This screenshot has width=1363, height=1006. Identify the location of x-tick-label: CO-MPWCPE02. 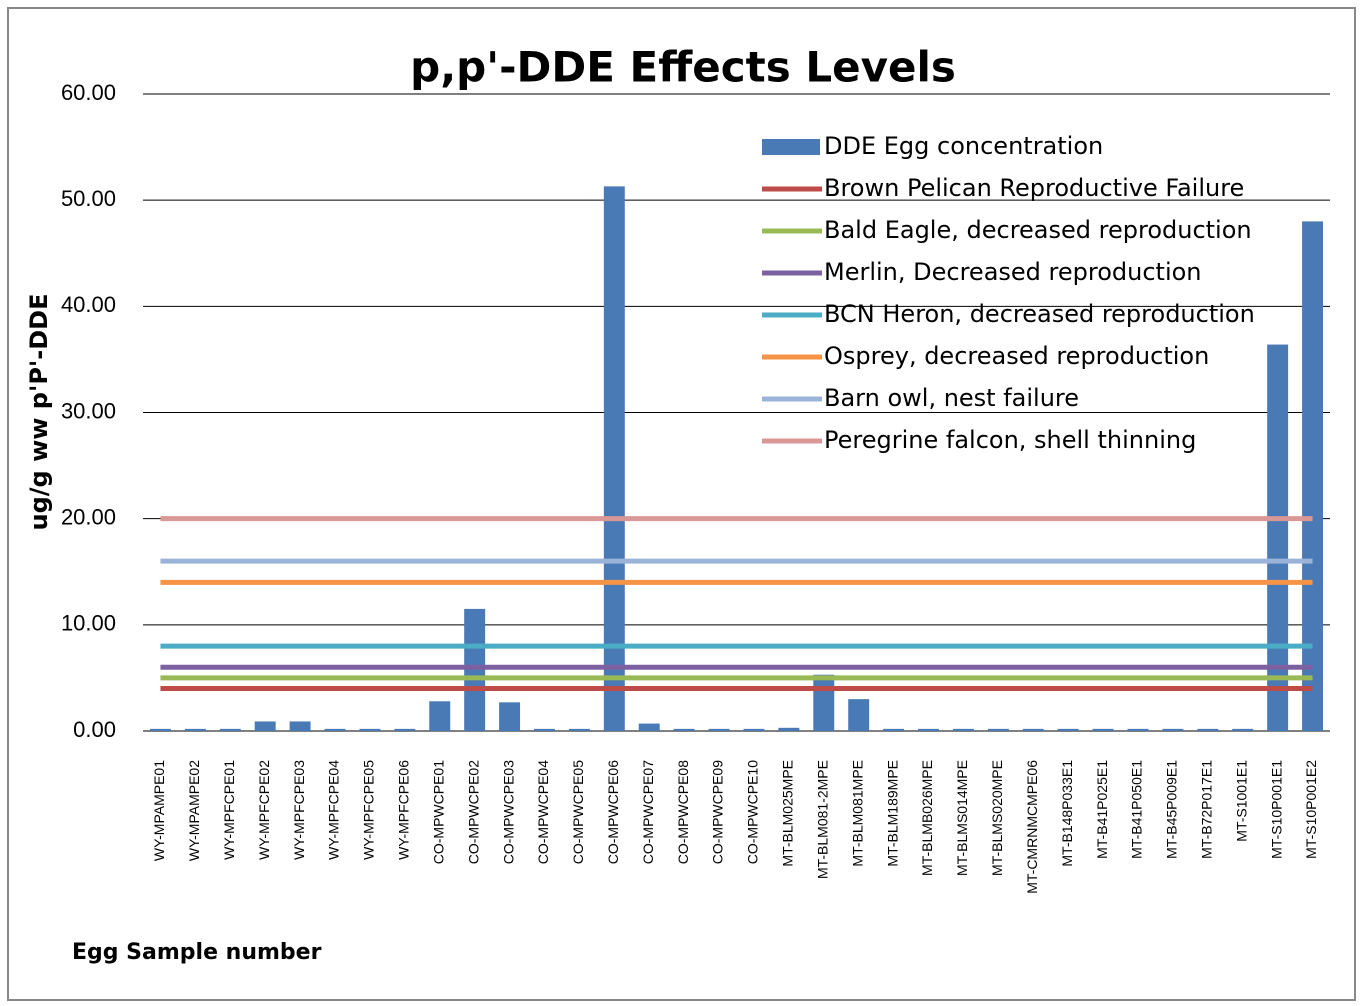
(473, 812).